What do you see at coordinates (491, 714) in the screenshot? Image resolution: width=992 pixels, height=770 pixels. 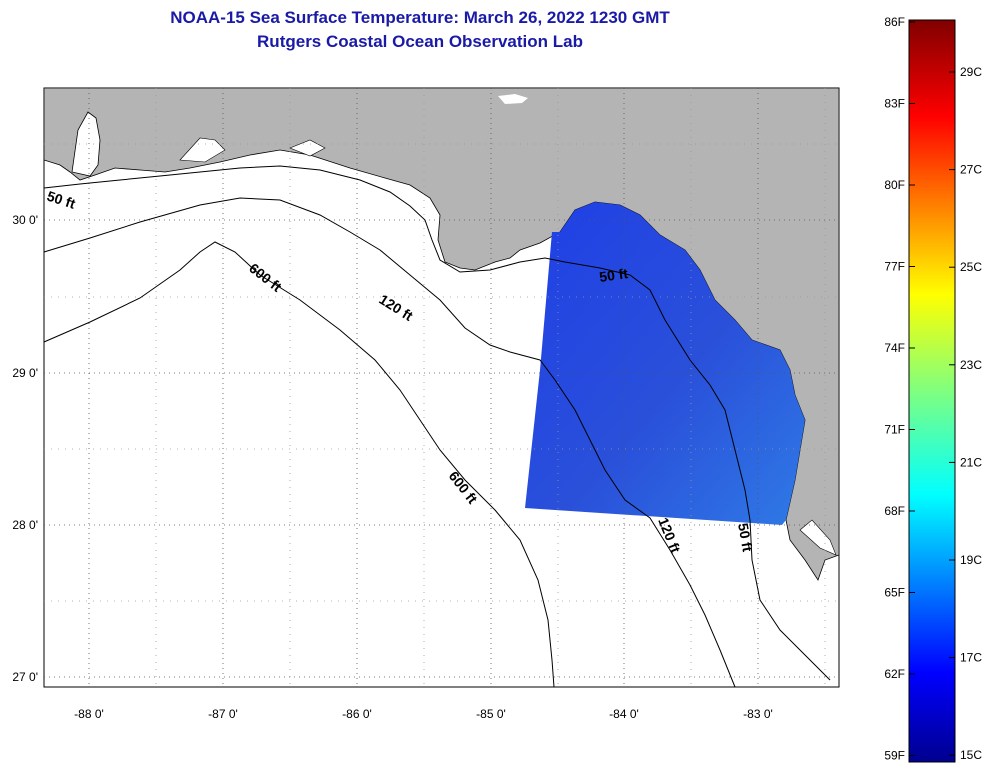 I see `lon-label: -85 0'` at bounding box center [491, 714].